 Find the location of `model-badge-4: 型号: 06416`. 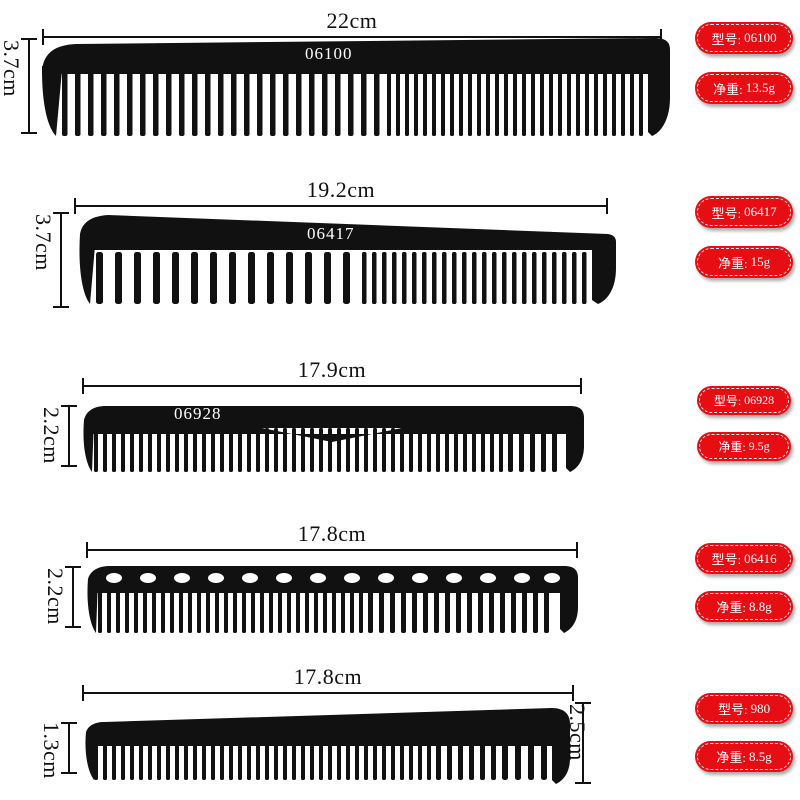

model-badge-4: 型号: 06416 is located at coordinates (744, 558).